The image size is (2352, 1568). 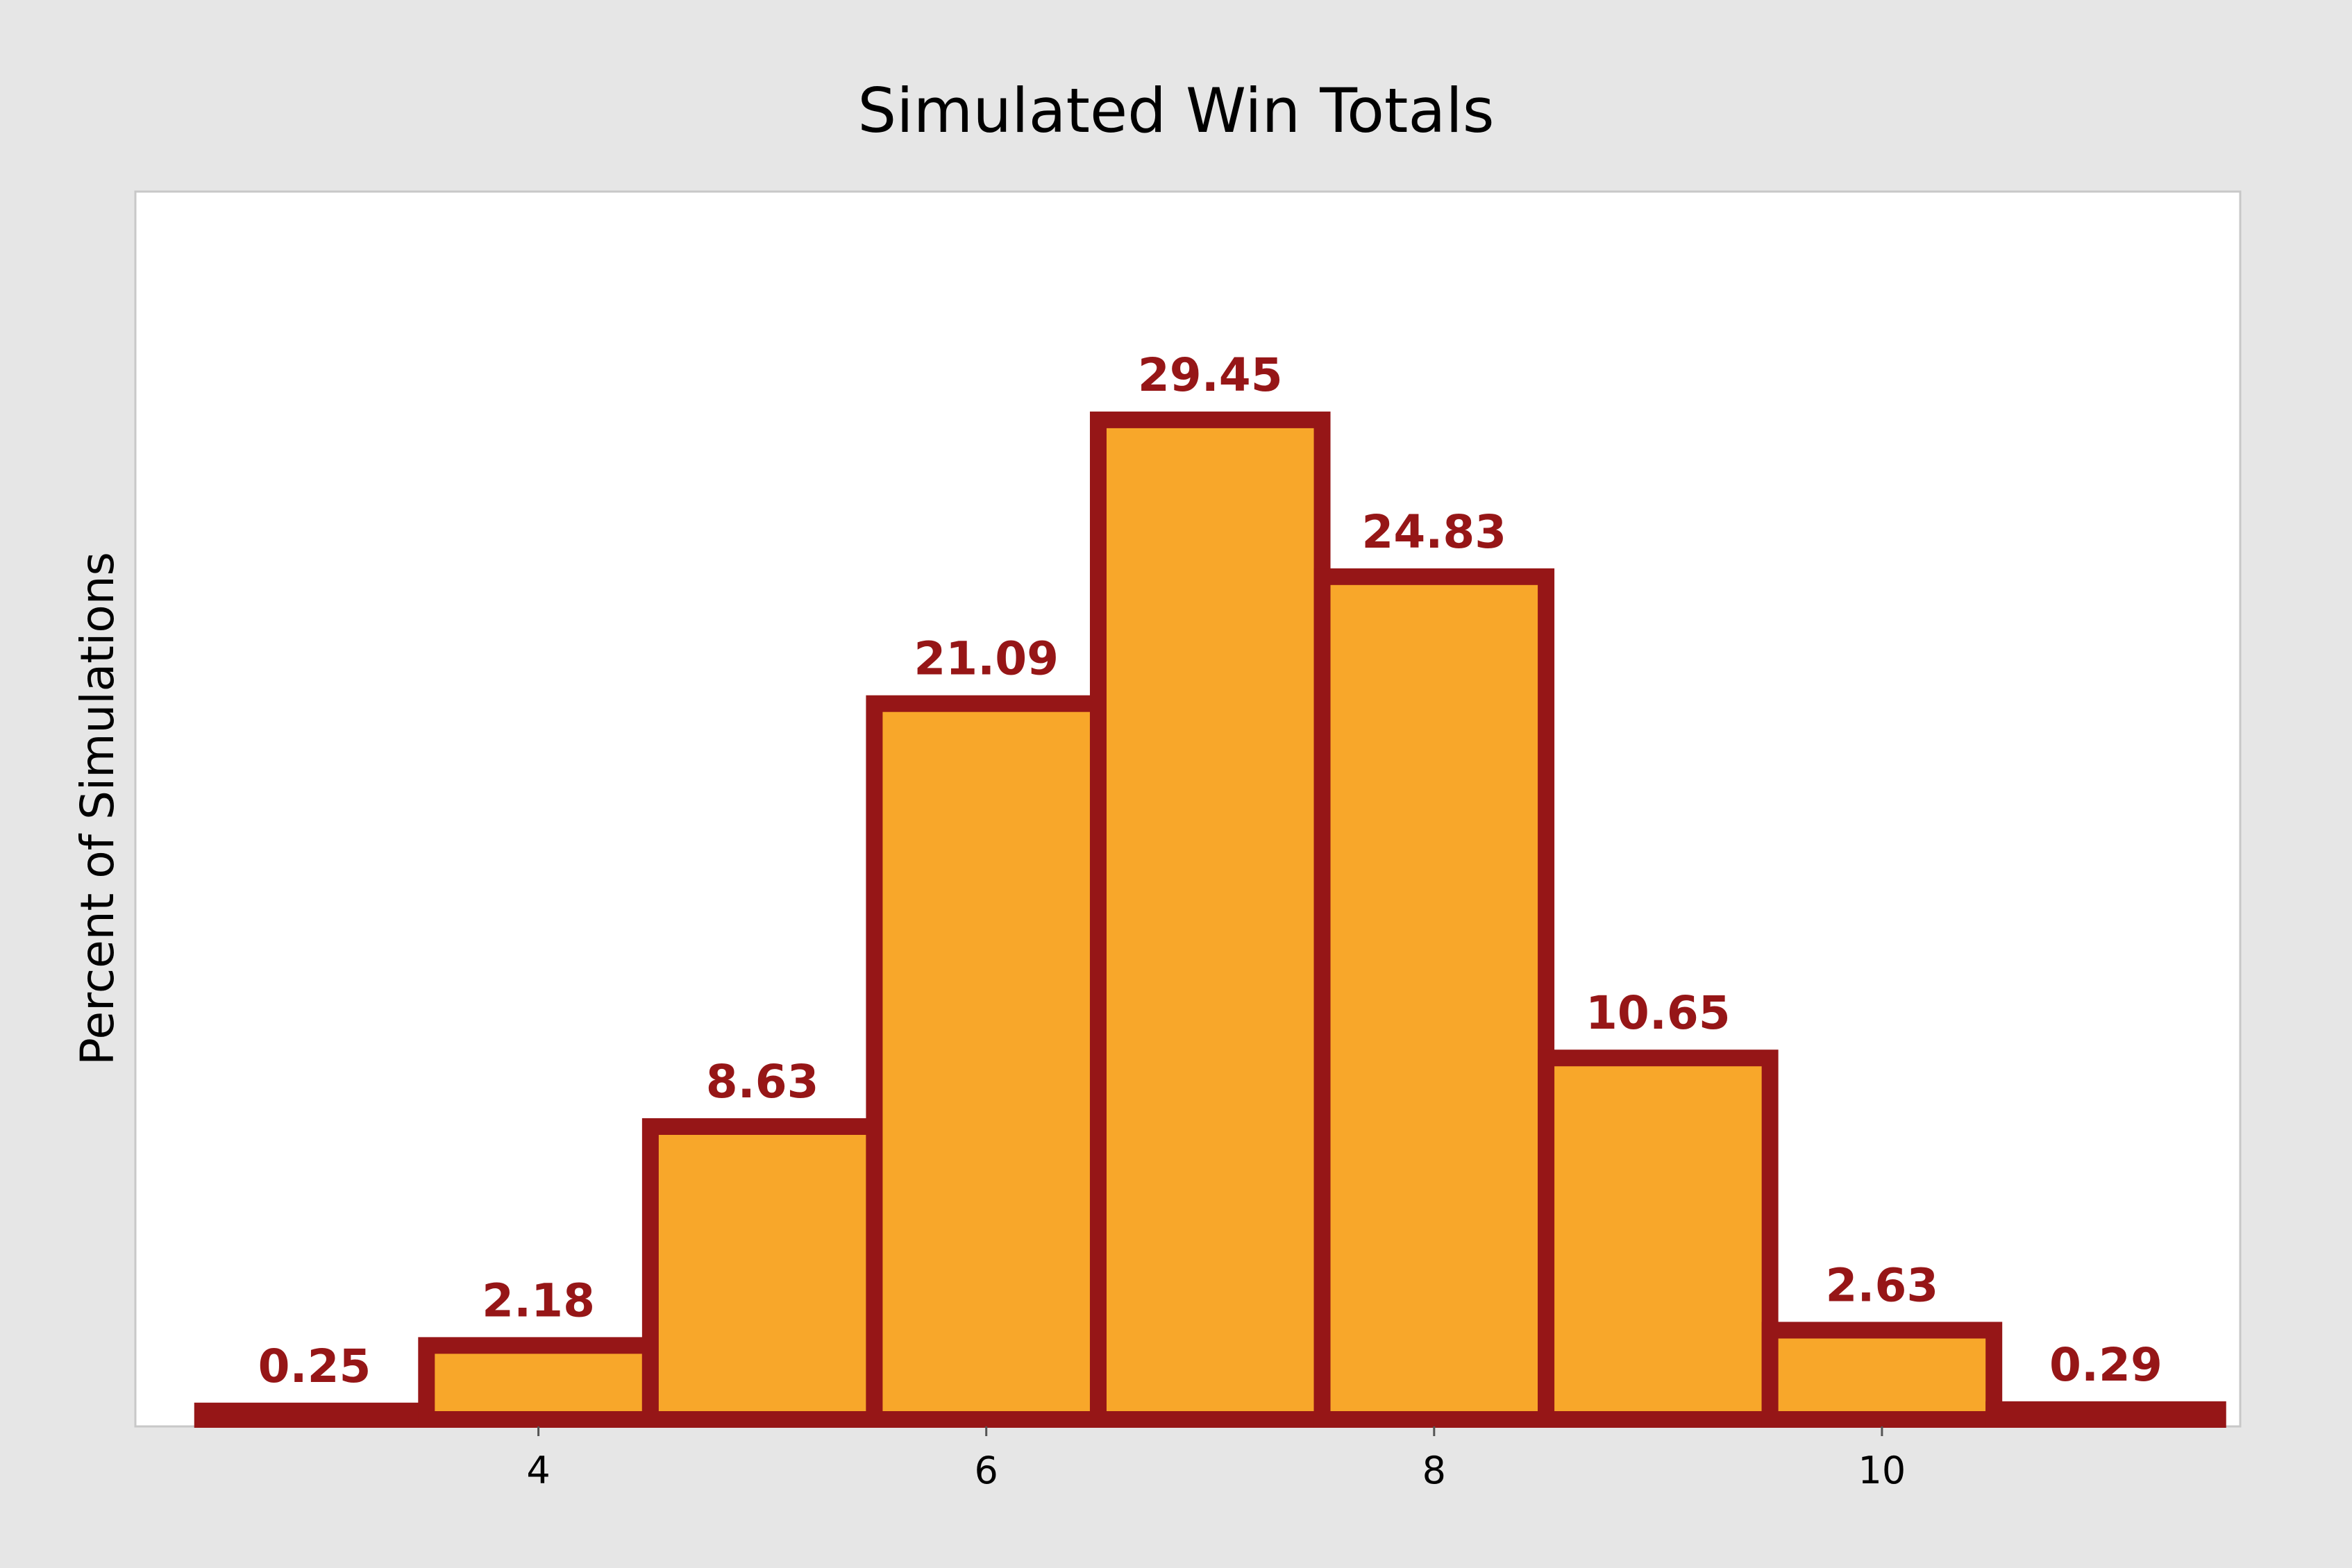 What do you see at coordinates (2105, 1365) in the screenshot?
I see `bar-value-label: 0.29` at bounding box center [2105, 1365].